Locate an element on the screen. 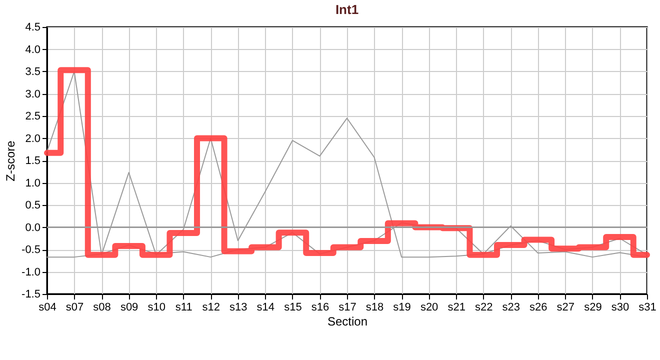  x-tick-label: s14 is located at coordinates (265, 308).